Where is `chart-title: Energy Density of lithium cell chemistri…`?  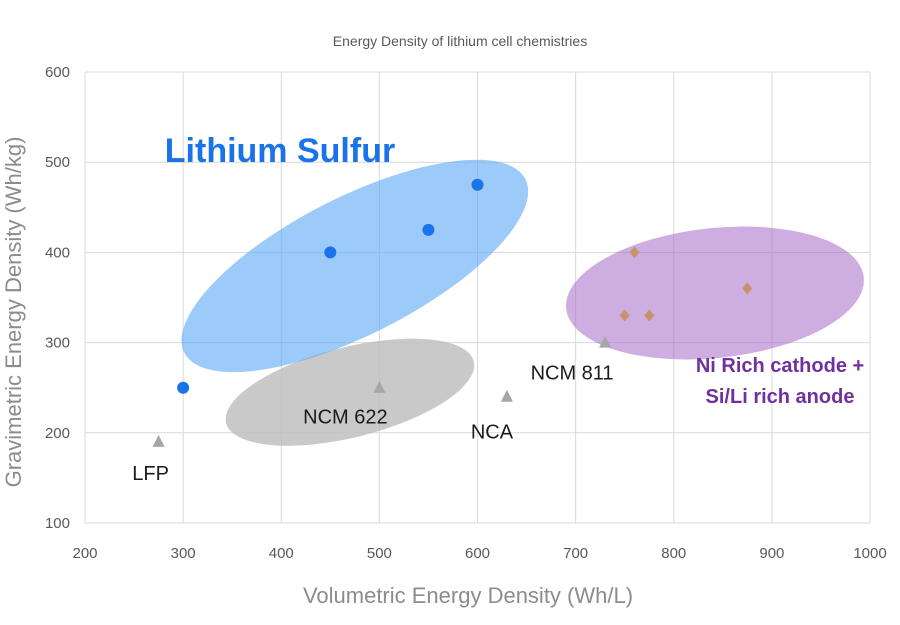 chart-title: Energy Density of lithium cell chemistri… is located at coordinates (460, 41).